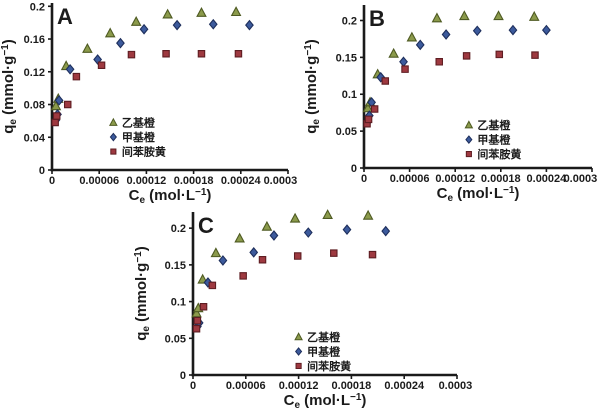 Image resolution: width=600 pixels, height=409 pixels. What do you see at coordinates (34, 106) in the screenshot?
I see `y-tick-label: 0.08` at bounding box center [34, 106].